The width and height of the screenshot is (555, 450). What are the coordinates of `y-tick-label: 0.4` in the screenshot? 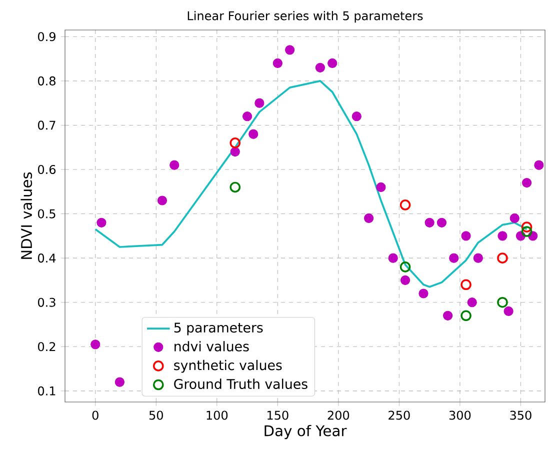 It's located at (47, 258).